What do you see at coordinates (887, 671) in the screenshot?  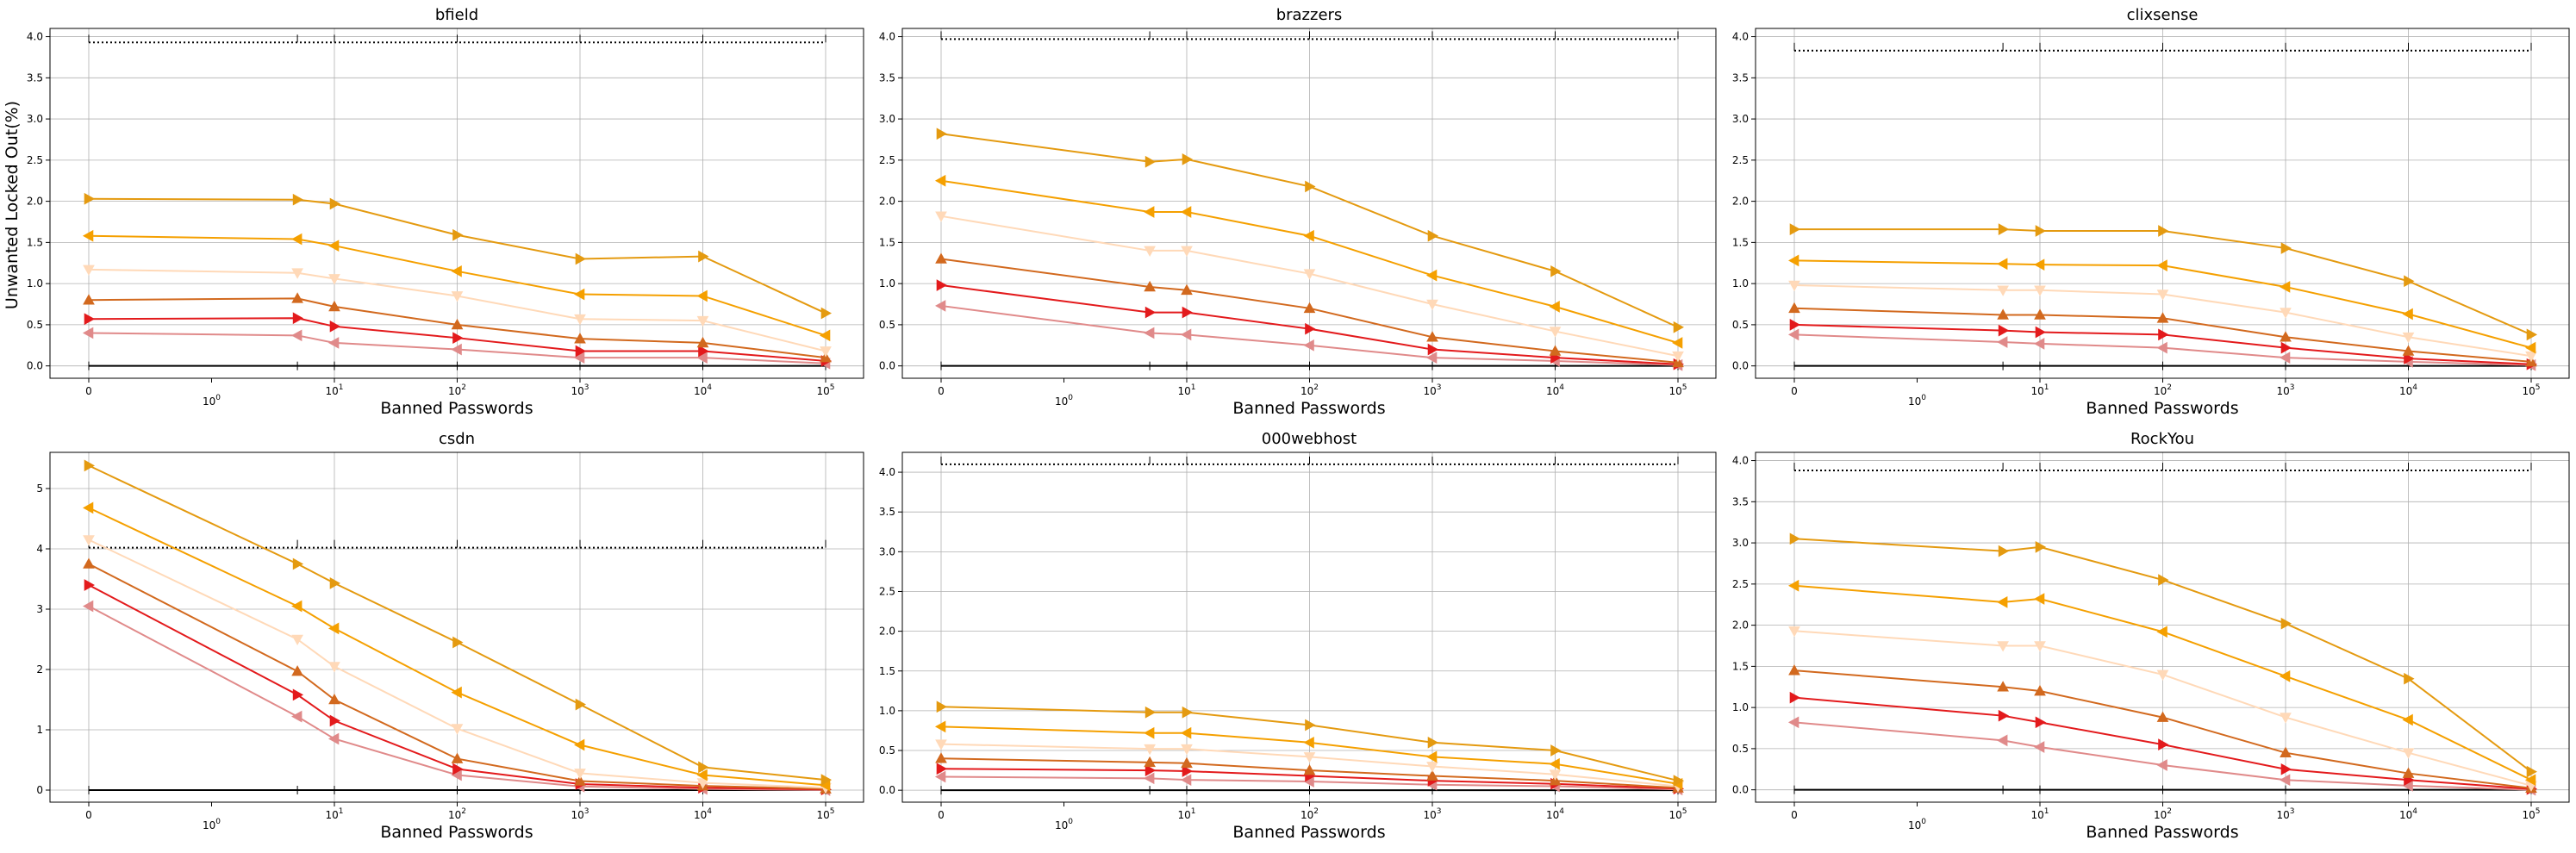 I see `y-tick-label: 1.5` at bounding box center [887, 671].